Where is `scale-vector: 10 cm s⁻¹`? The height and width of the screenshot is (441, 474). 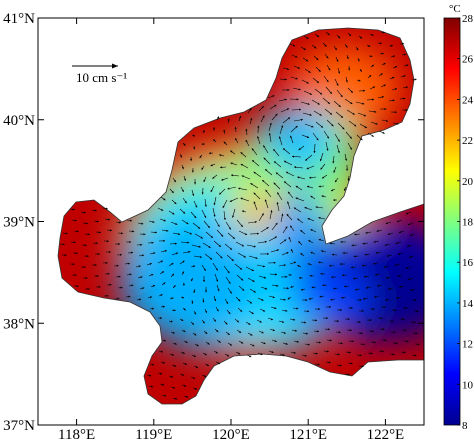
scale-vector: 10 cm s⁻¹ is located at coordinates (99, 74).